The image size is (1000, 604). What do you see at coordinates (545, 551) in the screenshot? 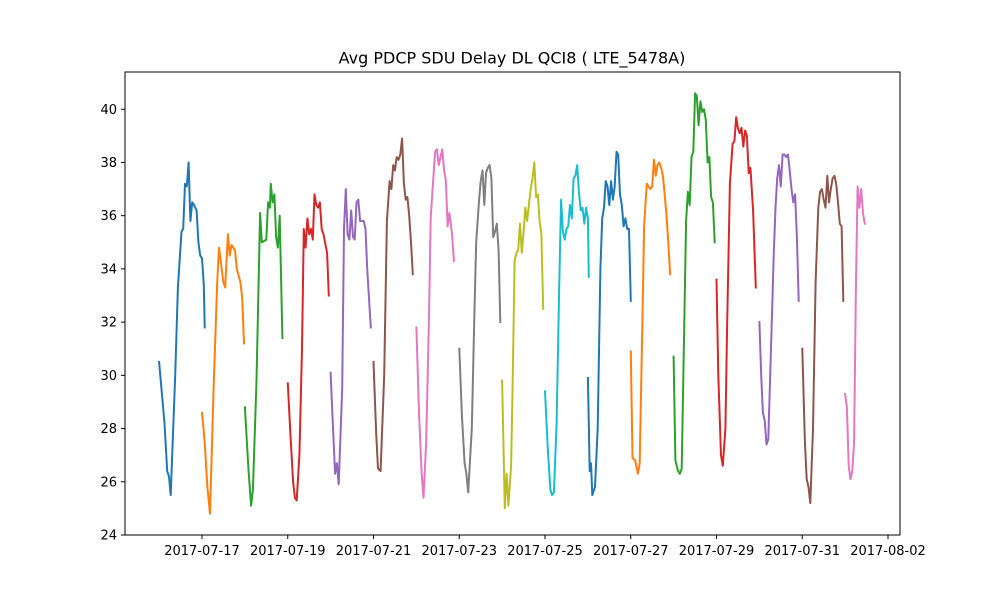
I see `x-tick-label: 2017-07-25` at bounding box center [545, 551].